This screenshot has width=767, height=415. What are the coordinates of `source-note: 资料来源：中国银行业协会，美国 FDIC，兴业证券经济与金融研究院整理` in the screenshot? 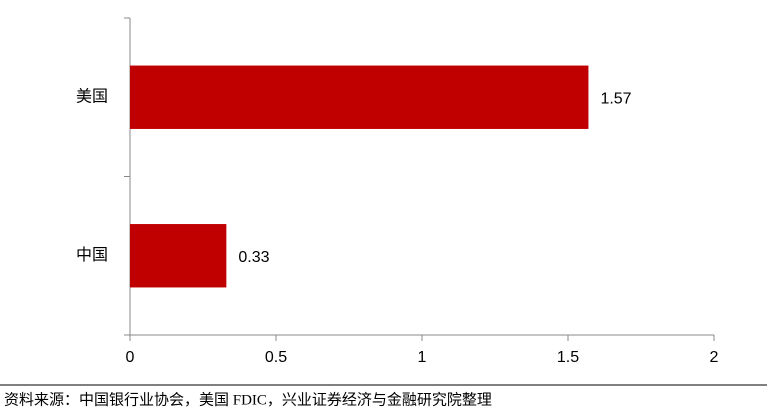 It's located at (248, 399).